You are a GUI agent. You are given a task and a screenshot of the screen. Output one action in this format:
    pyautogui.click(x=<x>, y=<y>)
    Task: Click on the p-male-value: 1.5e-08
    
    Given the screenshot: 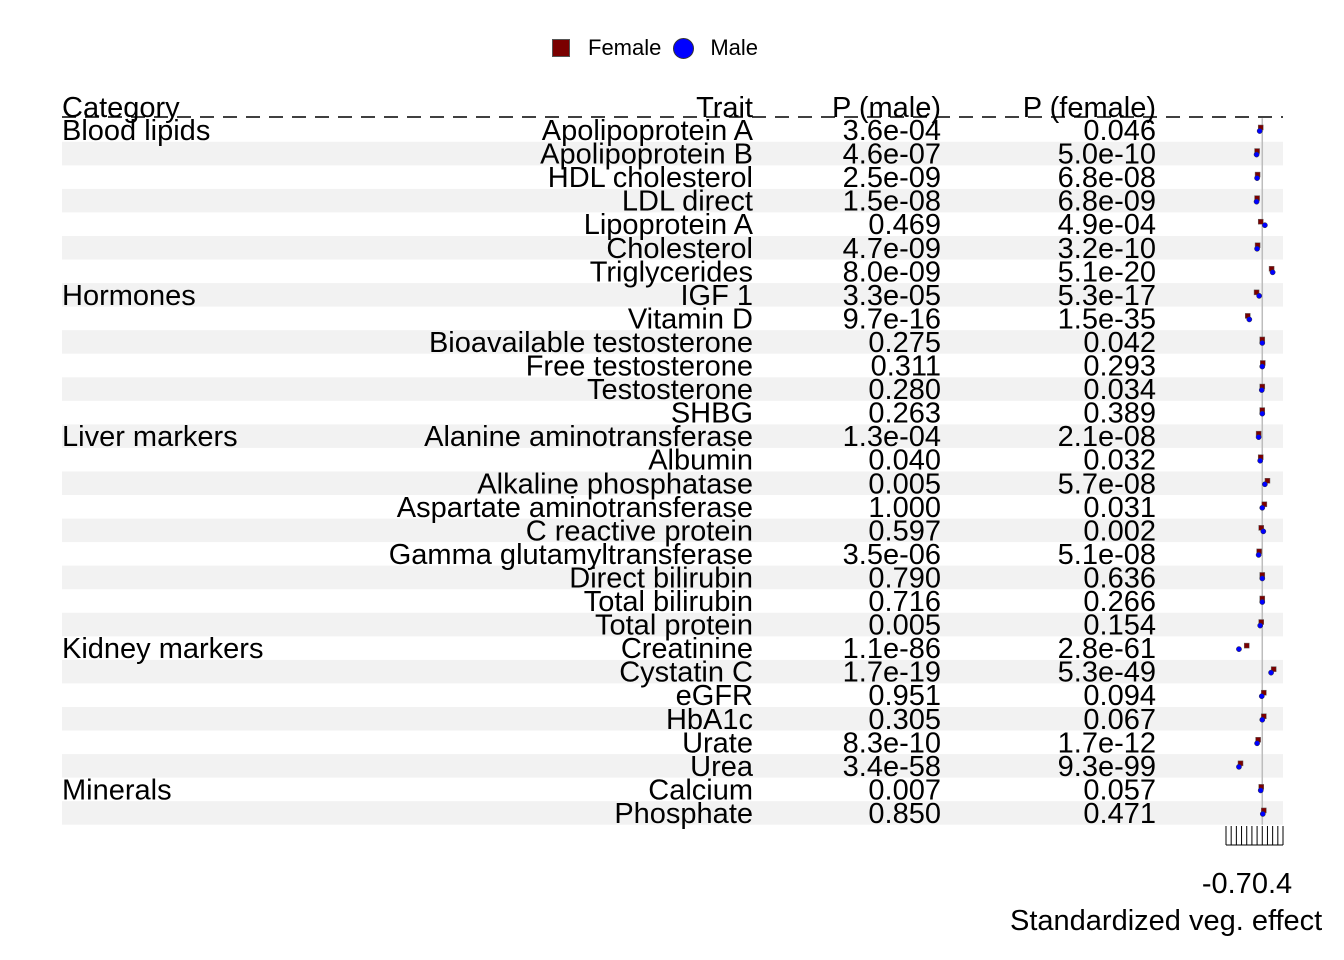 What is the action you would take?
    pyautogui.click(x=892, y=202)
    